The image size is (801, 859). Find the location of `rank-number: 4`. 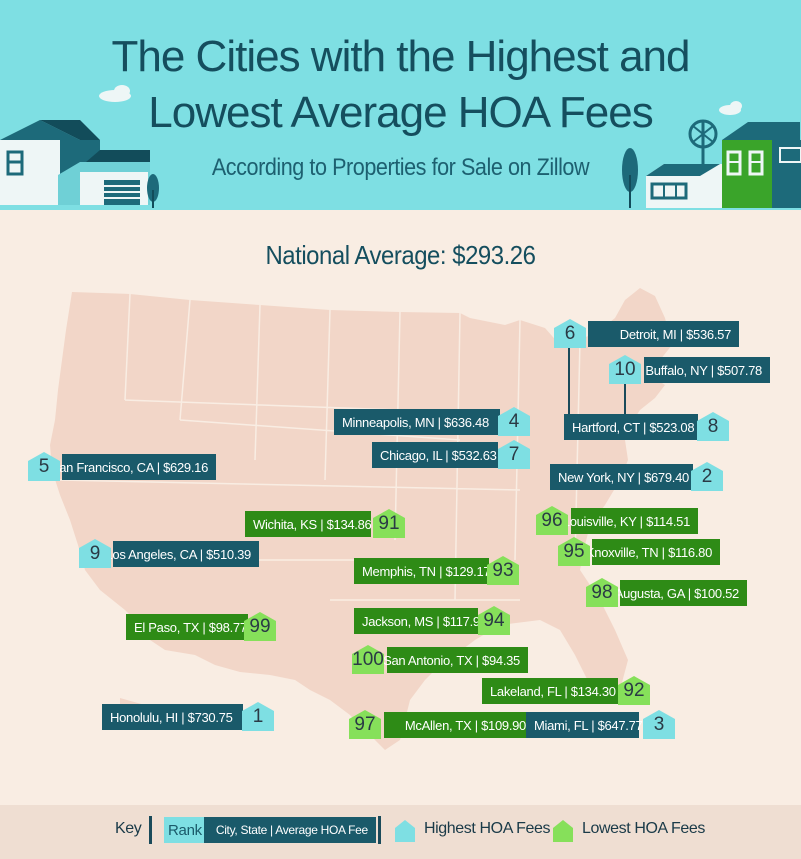

rank-number: 4 is located at coordinates (514, 421).